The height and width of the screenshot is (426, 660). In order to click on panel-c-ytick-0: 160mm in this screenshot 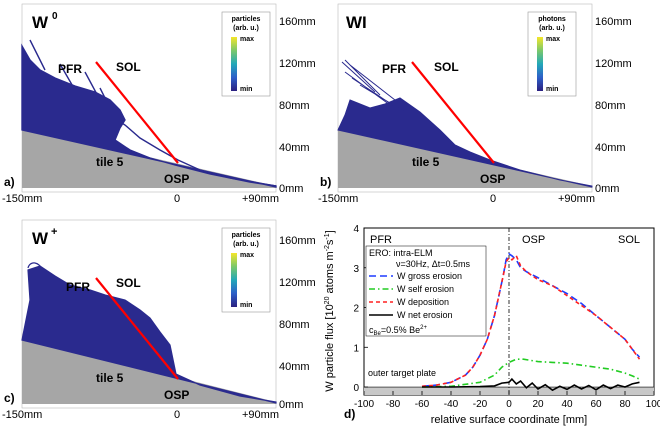, I will do `click(297, 241)`.